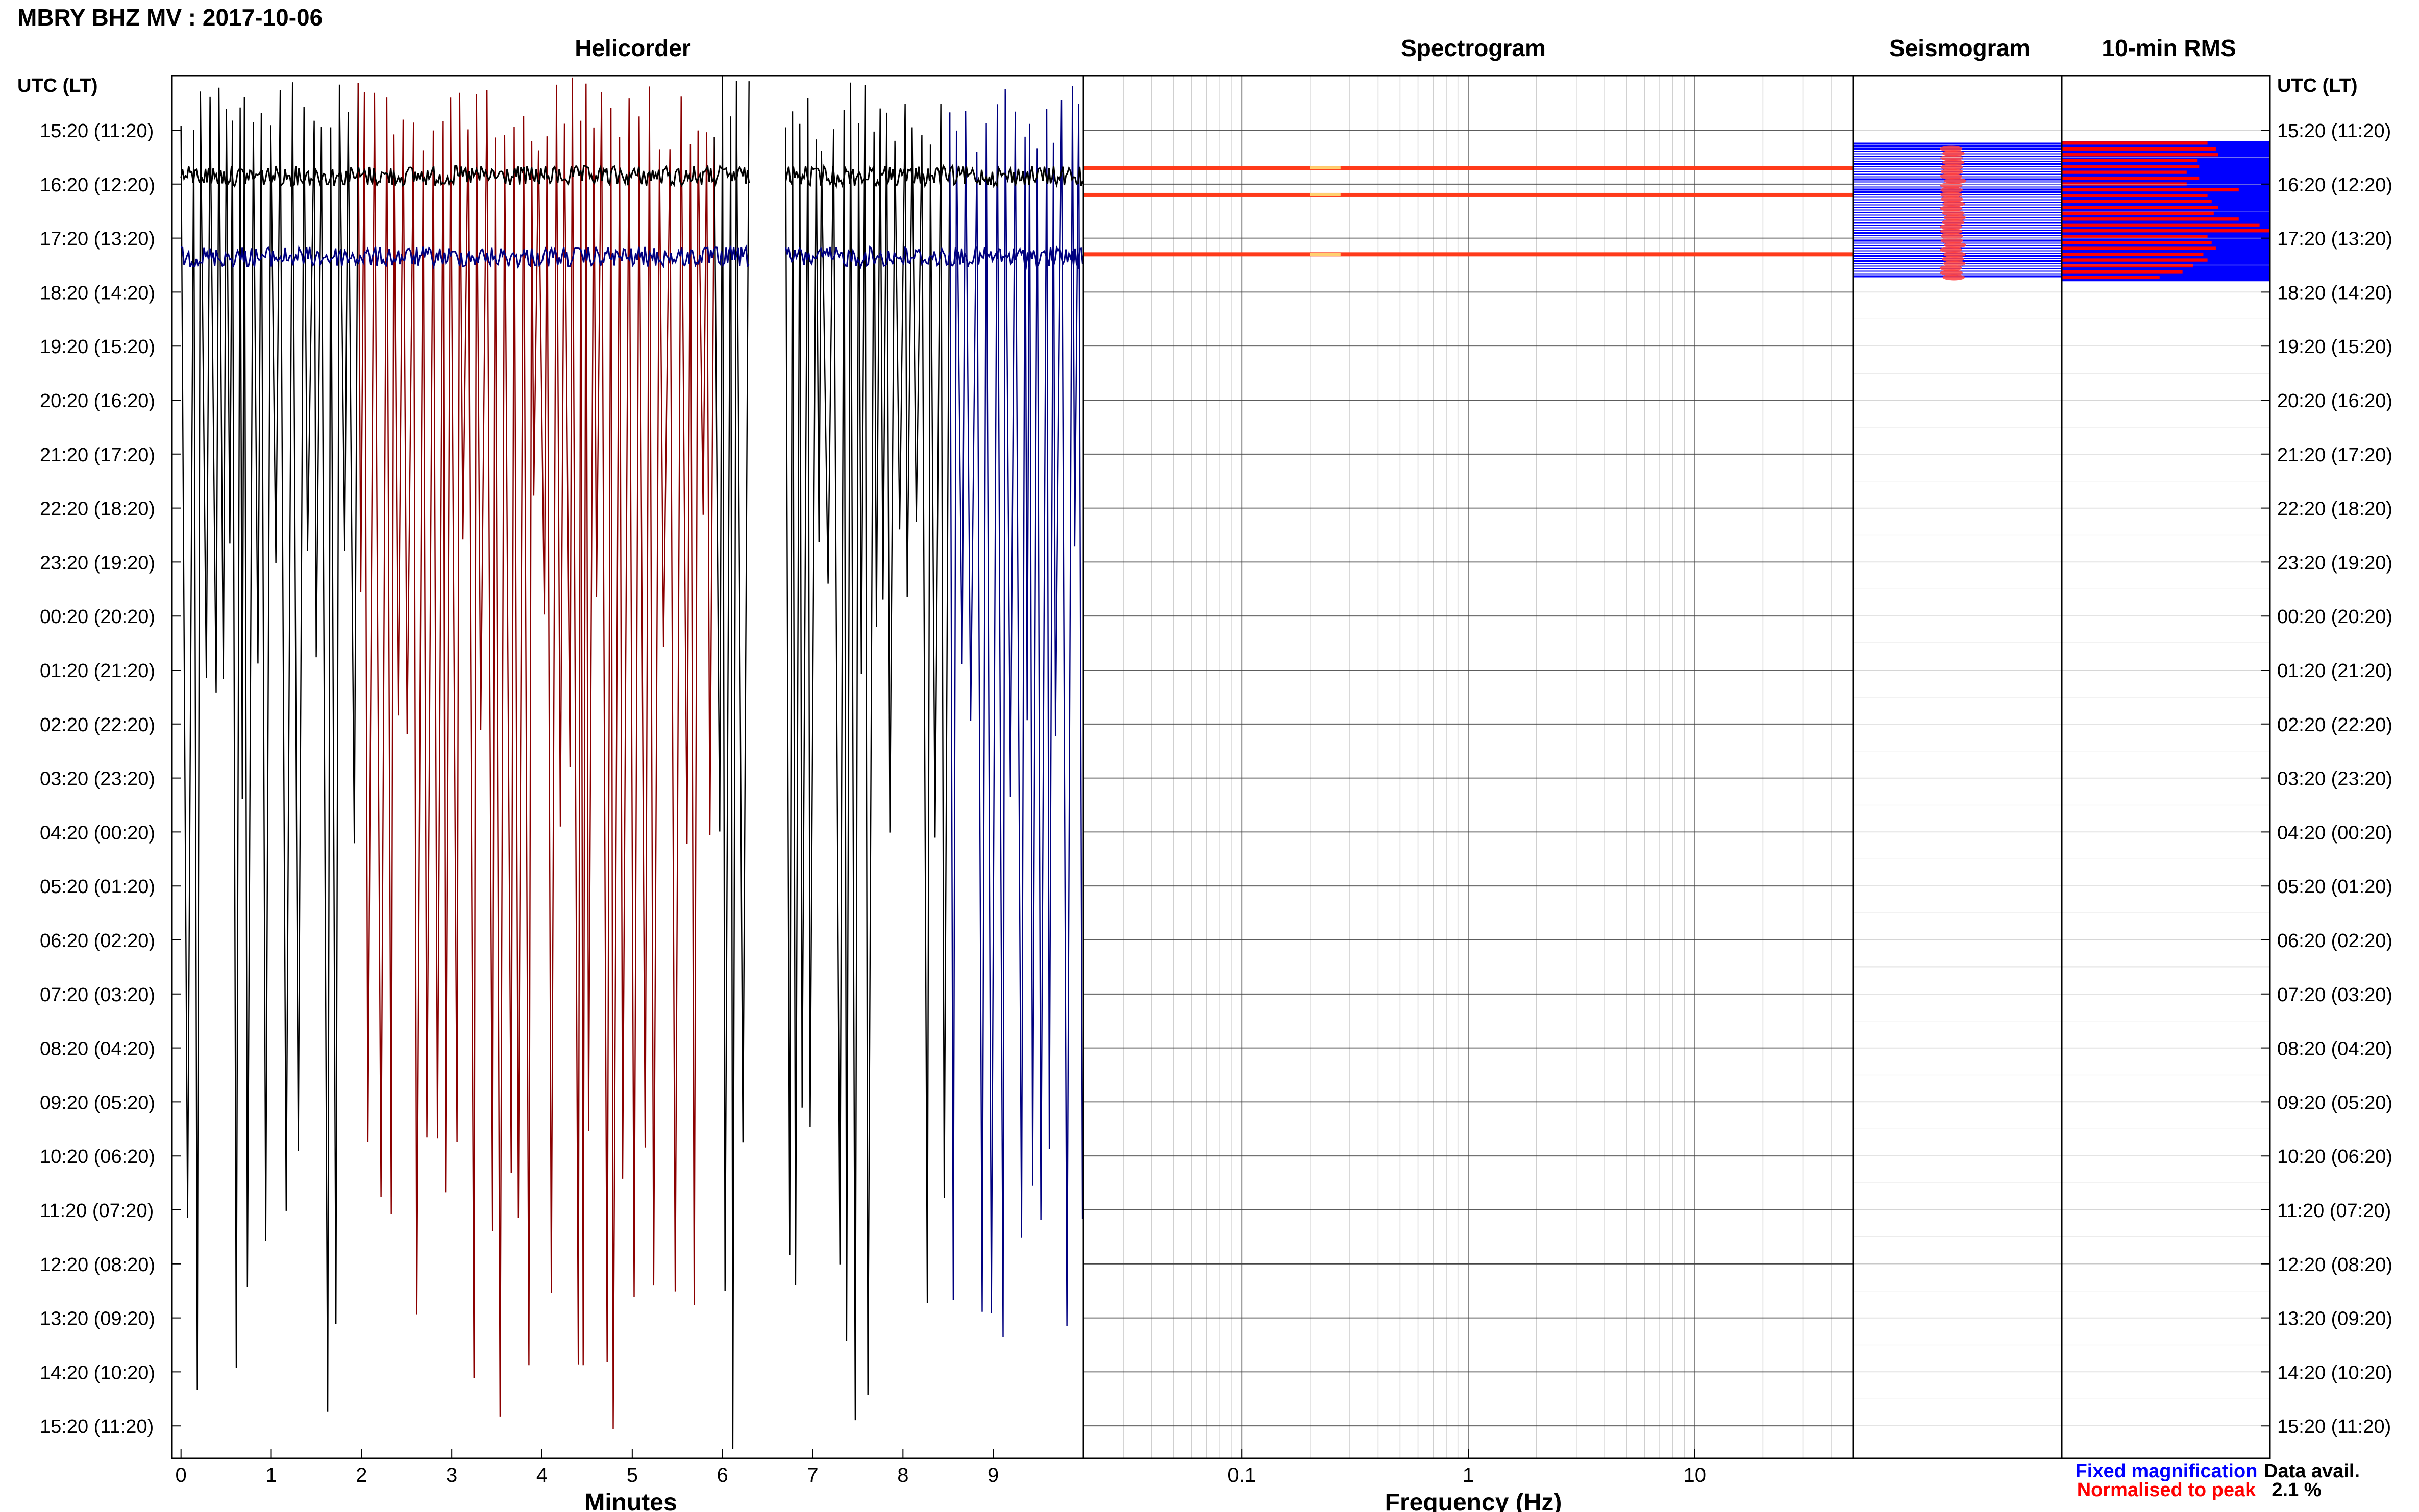 The height and width of the screenshot is (1512, 2419). Describe the element at coordinates (1241, 1475) in the screenshot. I see `spectrogram-x-tick-label: 0.1` at that location.